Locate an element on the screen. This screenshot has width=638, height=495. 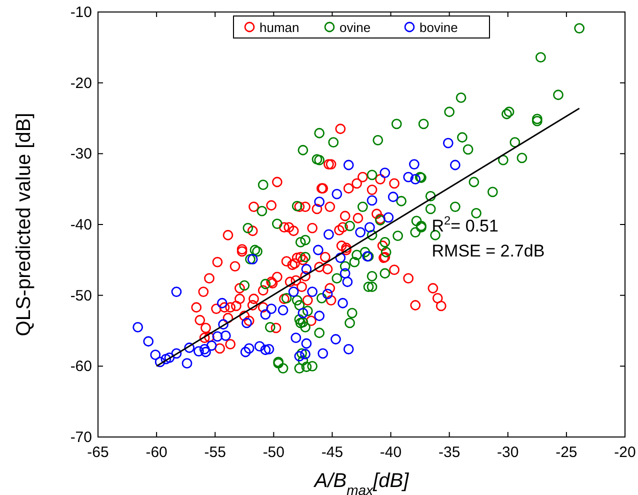
y-axis-title: QLS-predicted value [dB] is located at coordinates (24, 224).